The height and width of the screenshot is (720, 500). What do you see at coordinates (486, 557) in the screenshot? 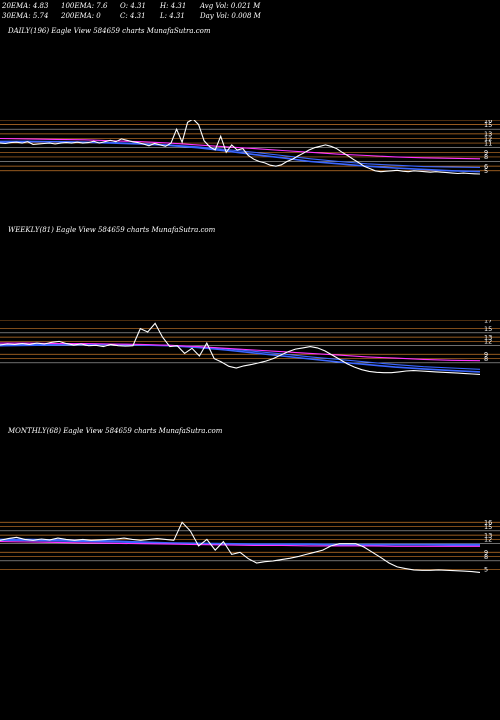
I see `monthly-y-tick-label: 8` at bounding box center [486, 557].